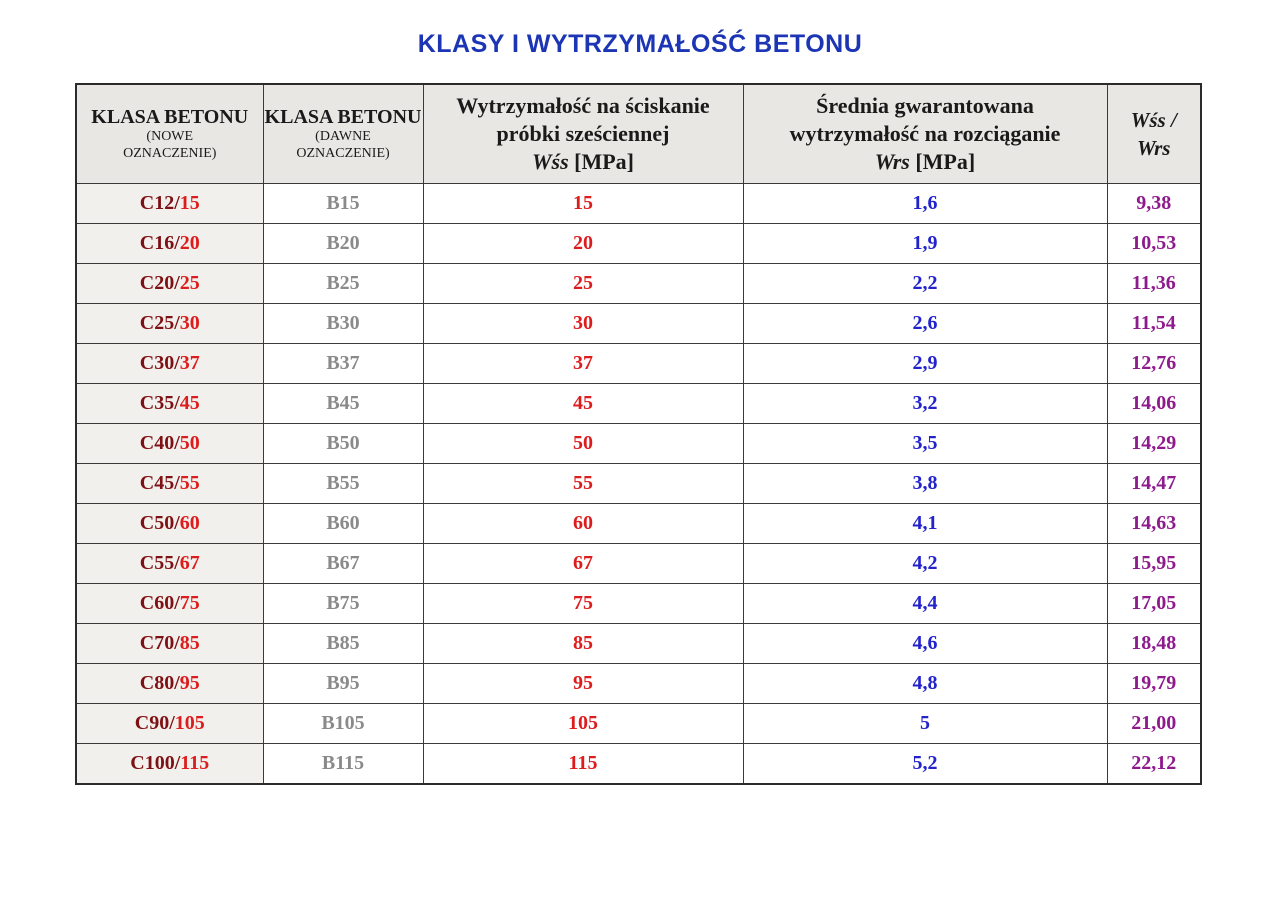 The image size is (1280, 905). Describe the element at coordinates (1154, 603) in the screenshot. I see `cell-ratio-value: 17,05` at that location.